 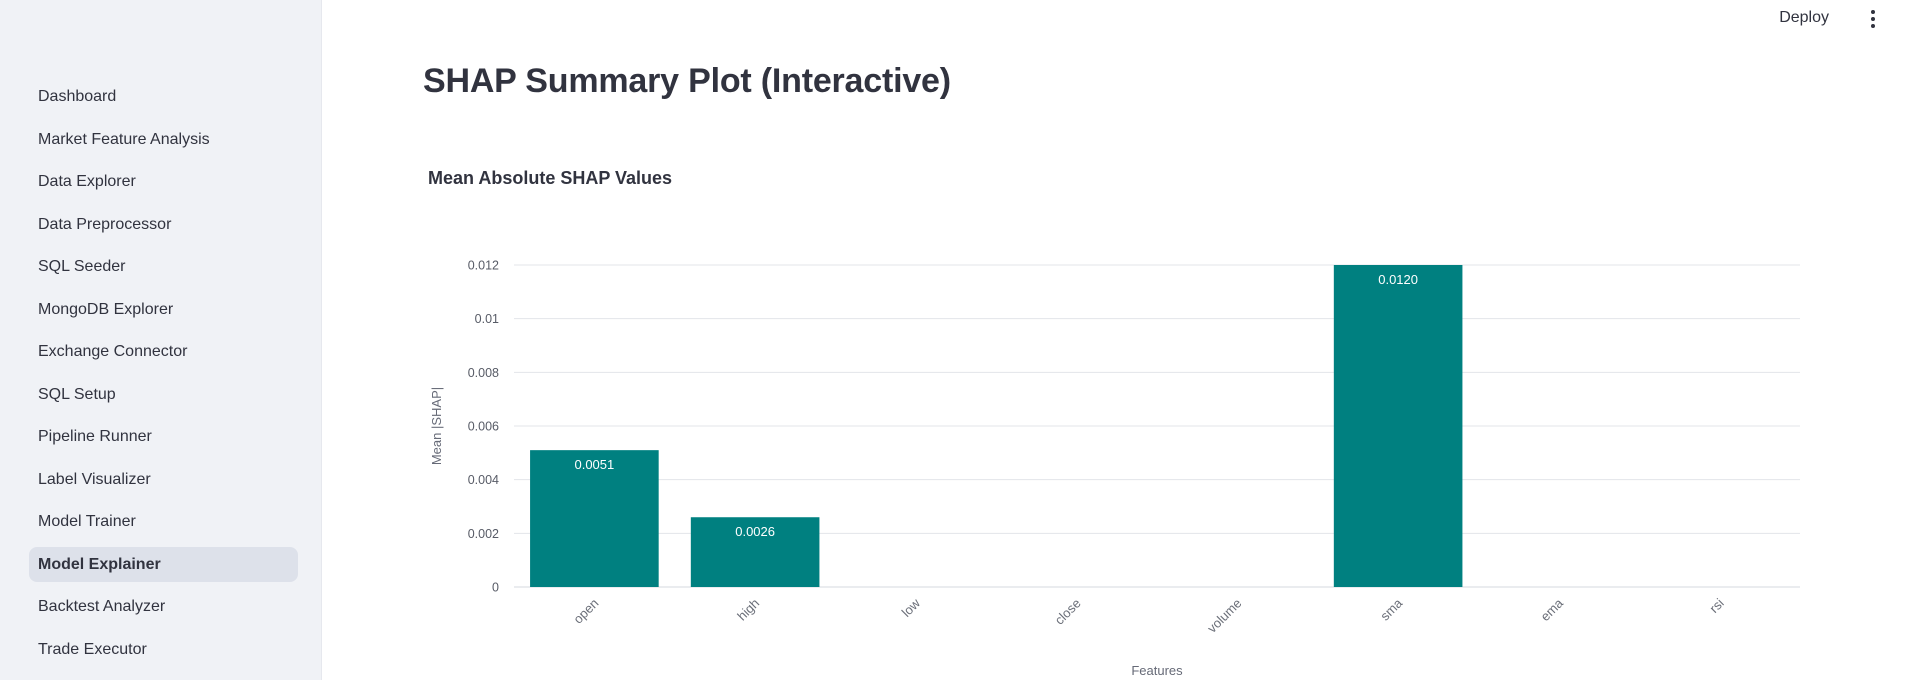 I want to click on sidebar-item-sql-setup: SQL Setup, so click(x=77, y=394).